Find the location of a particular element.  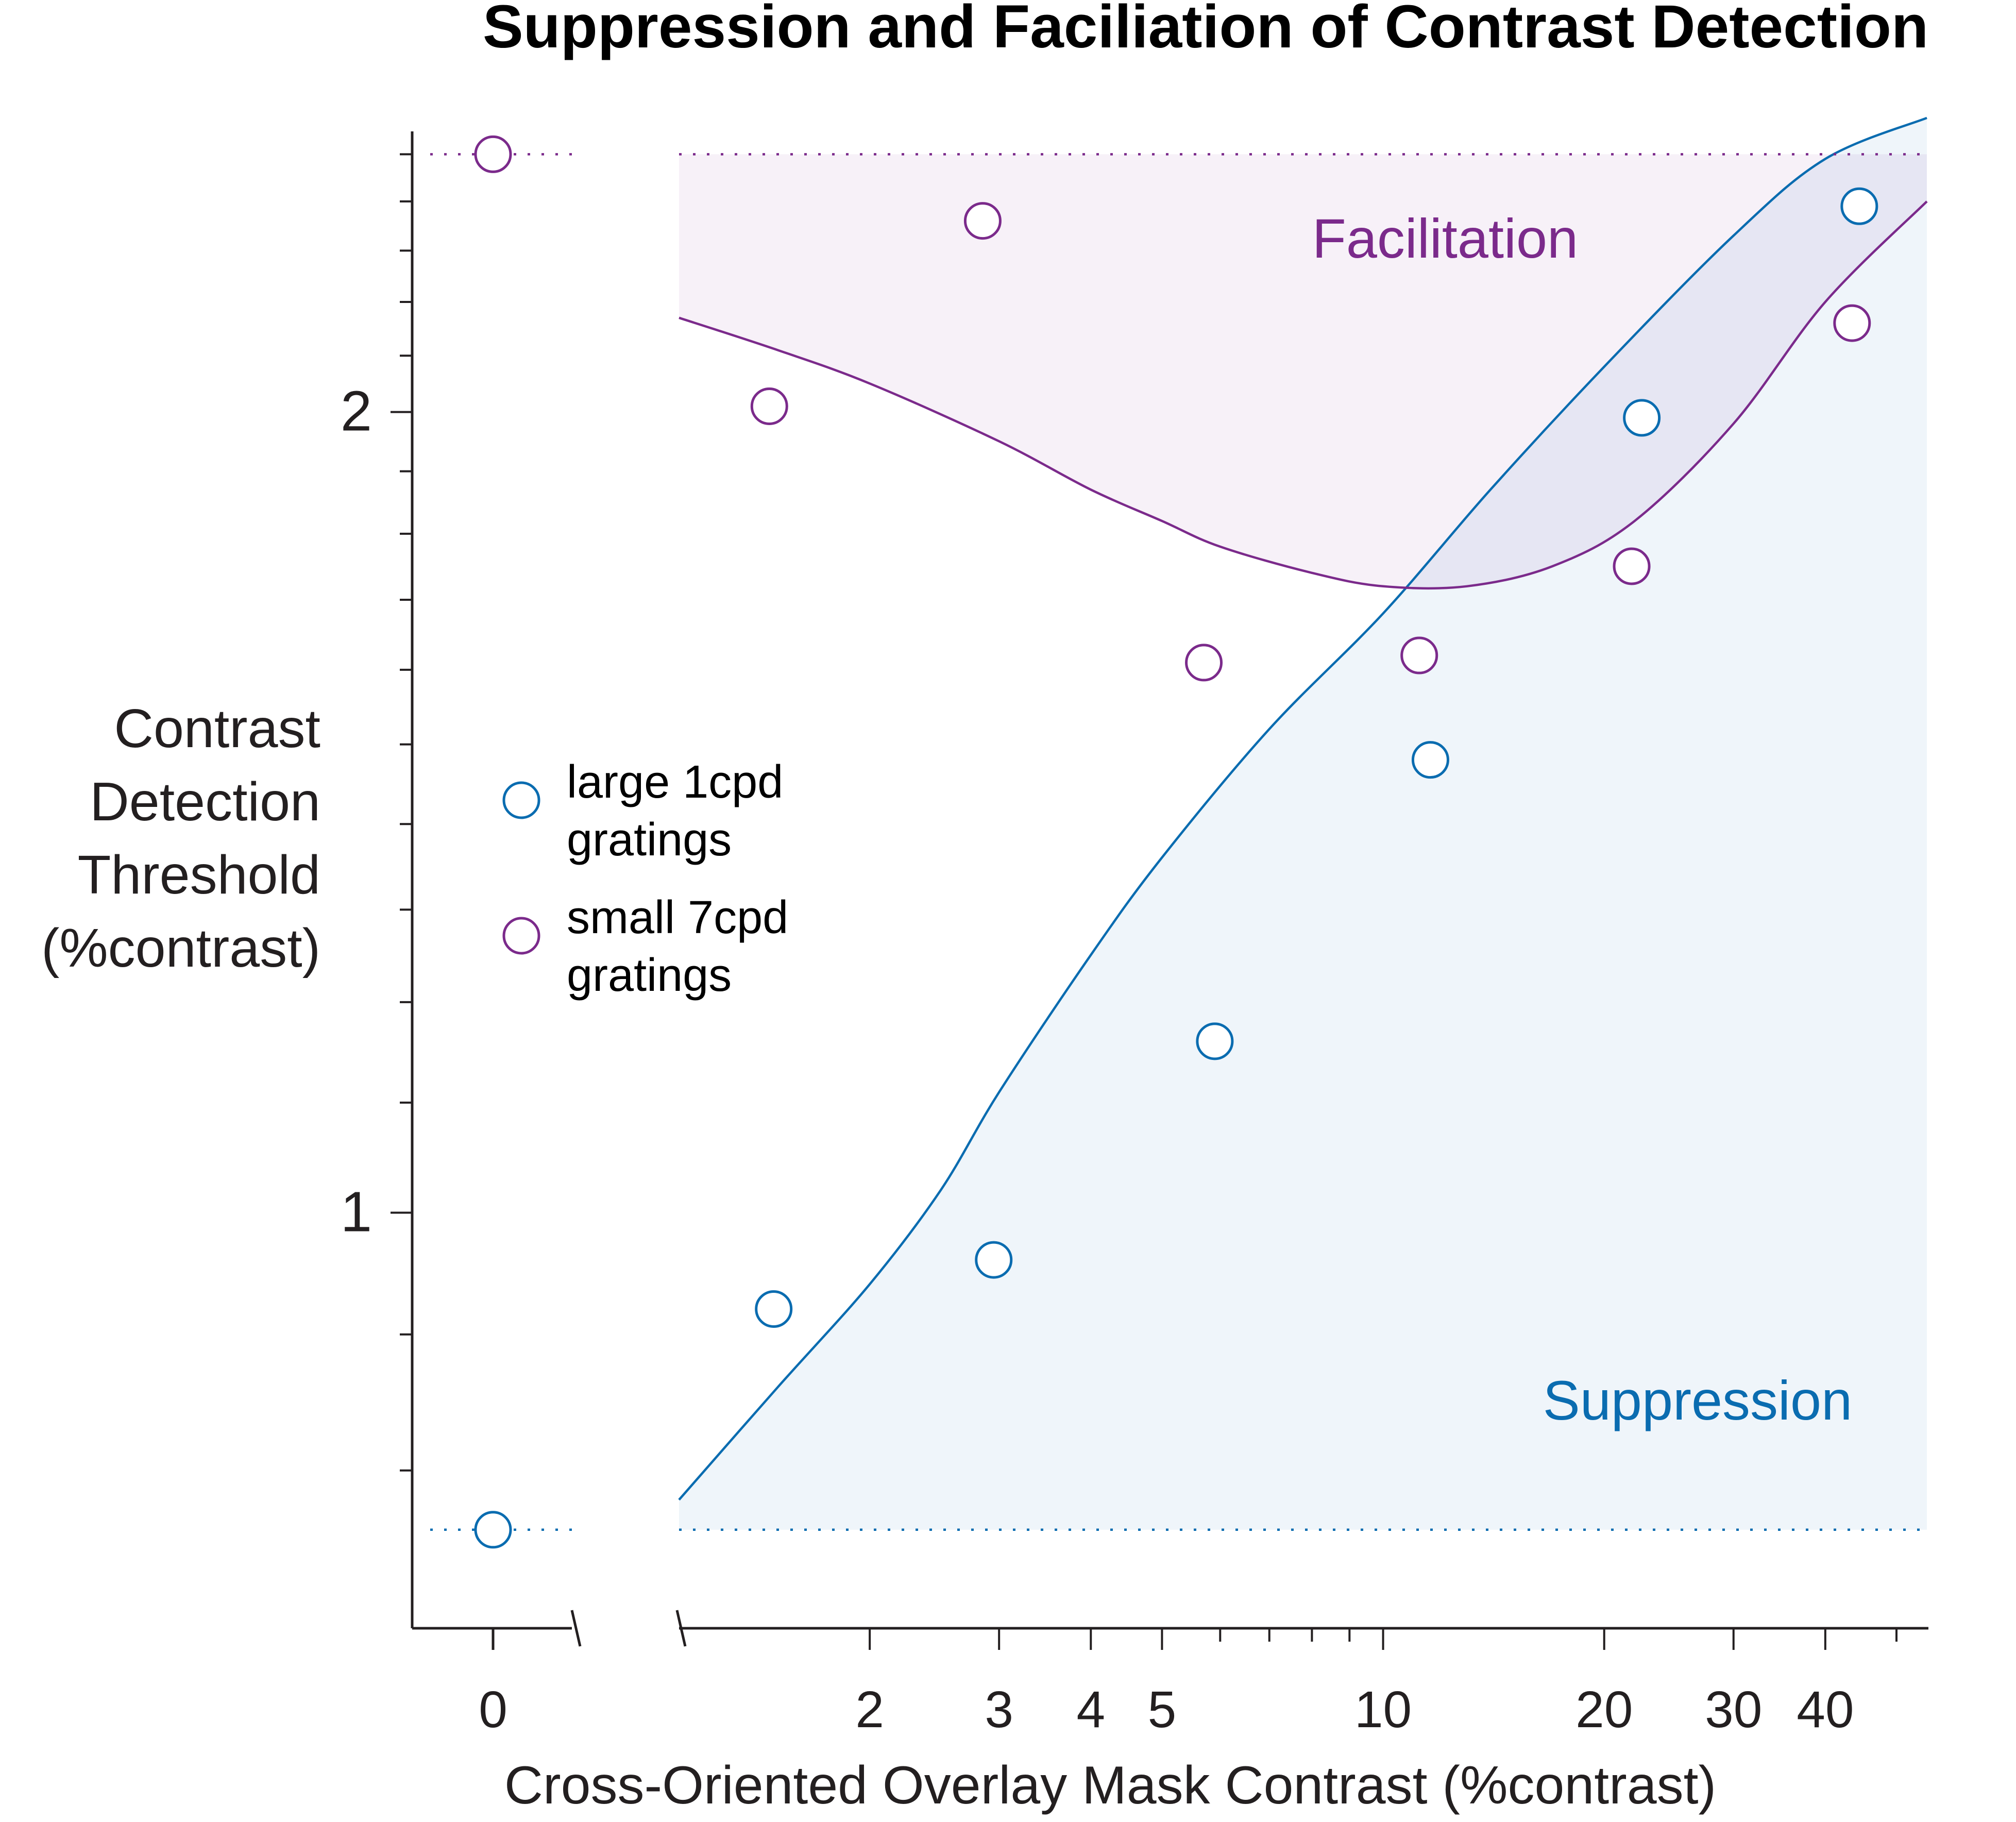

y-ticks: 12 is located at coordinates (377, 812).